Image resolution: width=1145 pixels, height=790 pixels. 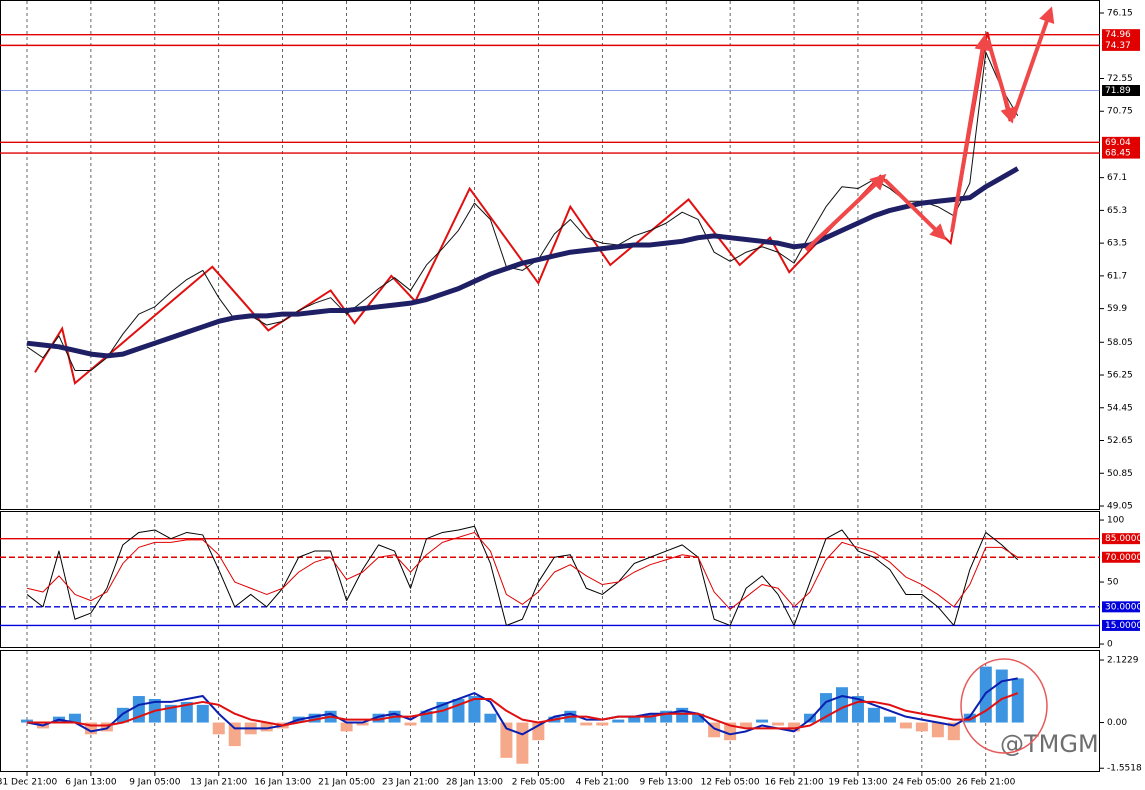 What do you see at coordinates (29, 783) in the screenshot?
I see `x-tick-label: 31 Dec 21:00` at bounding box center [29, 783].